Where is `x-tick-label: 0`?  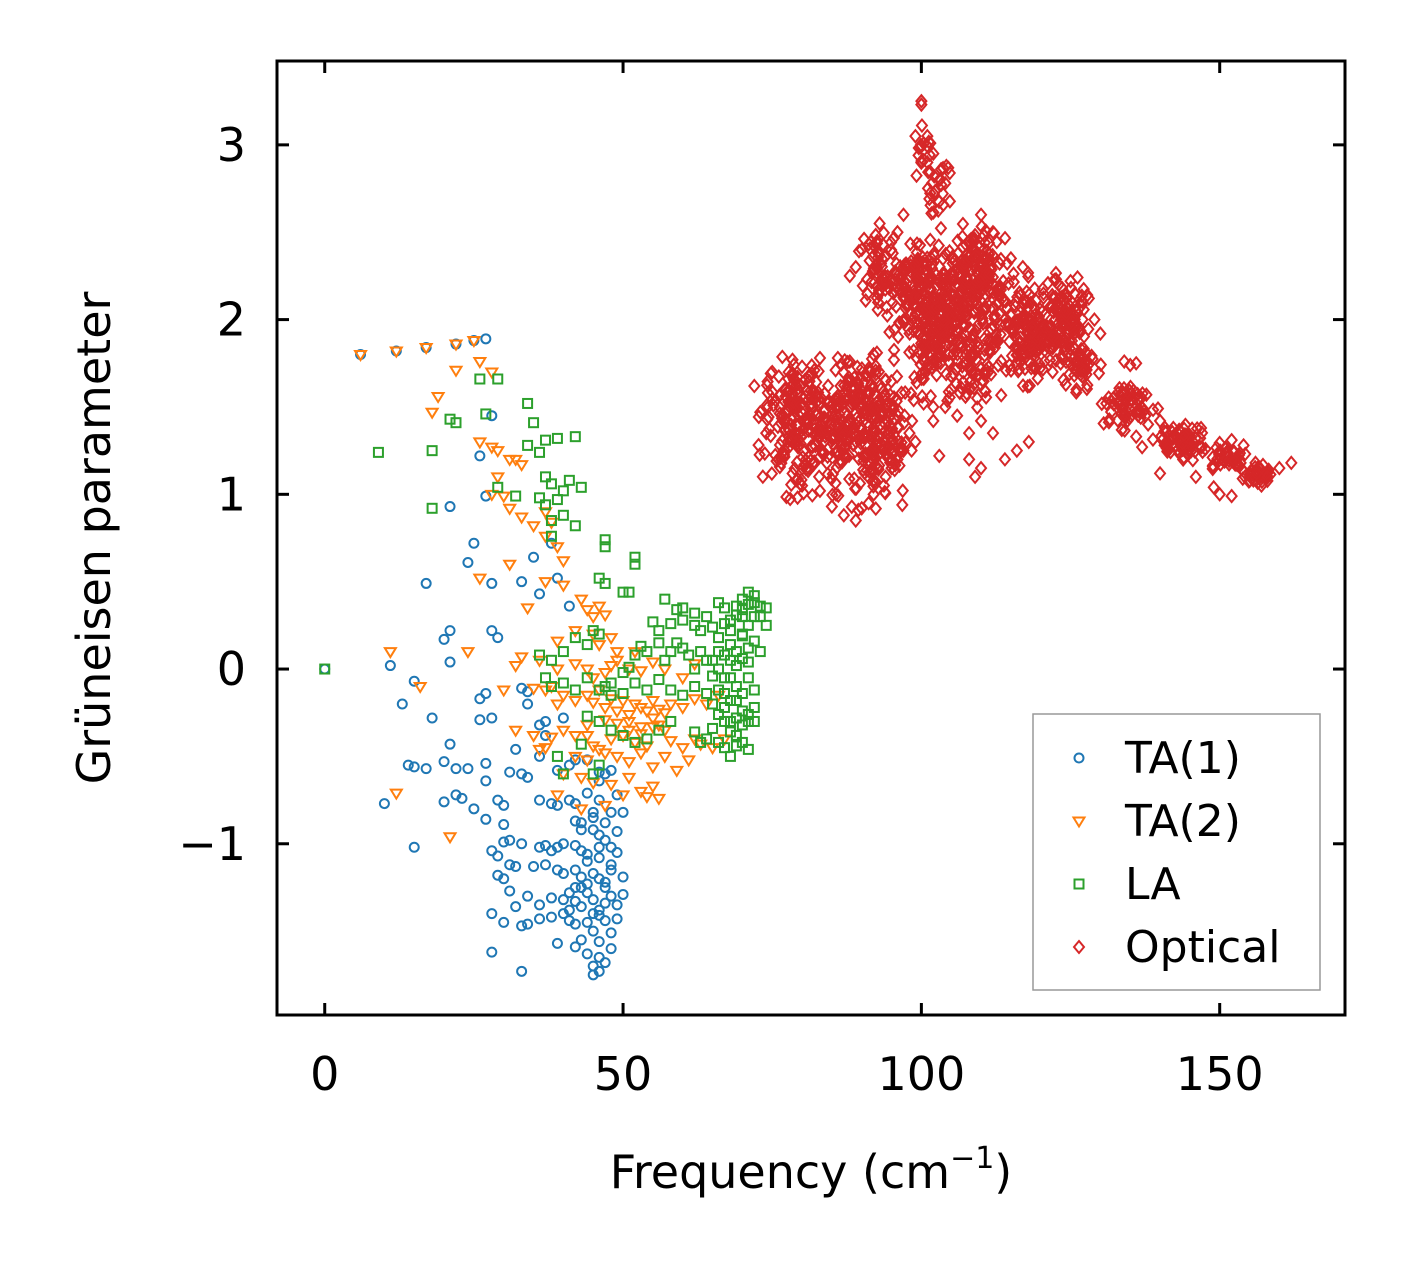
x-tick-label: 0 is located at coordinates (324, 1074).